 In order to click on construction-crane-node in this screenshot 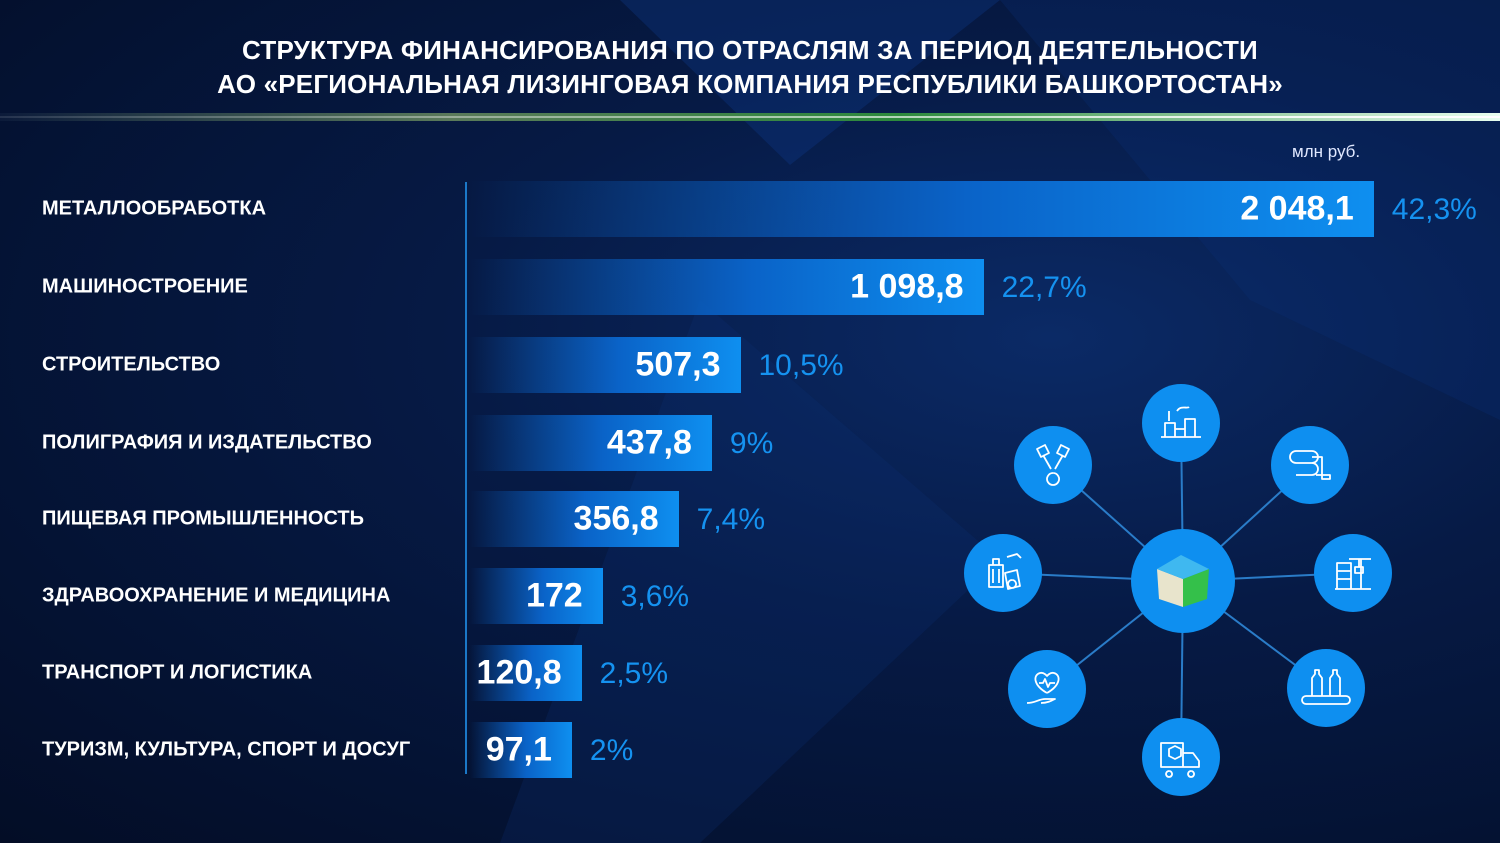, I will do `click(1353, 573)`.